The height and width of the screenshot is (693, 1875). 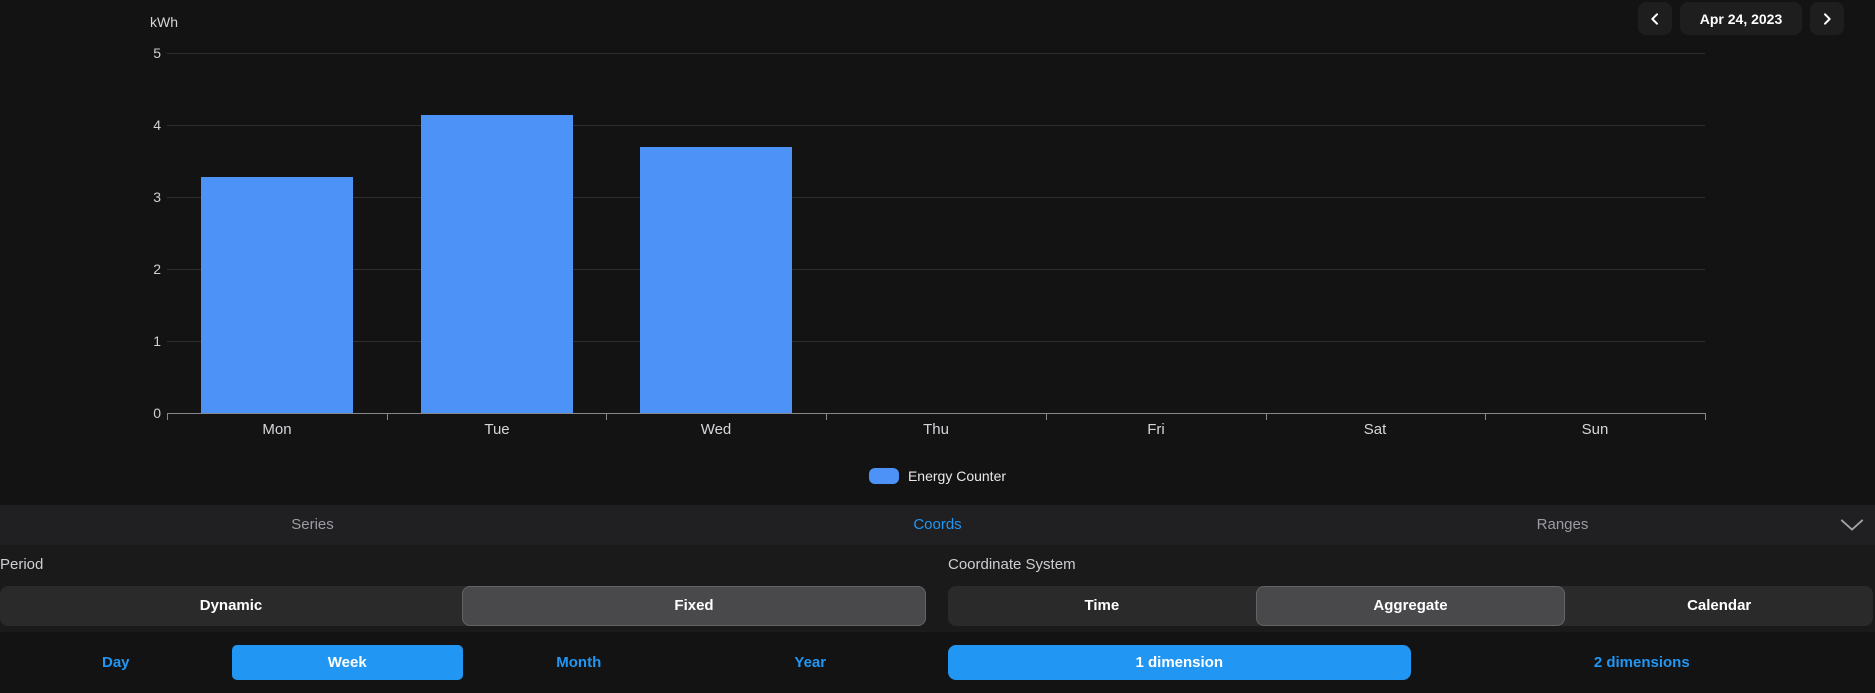 I want to click on date-button: Apr 24, 2023, so click(x=1741, y=18).